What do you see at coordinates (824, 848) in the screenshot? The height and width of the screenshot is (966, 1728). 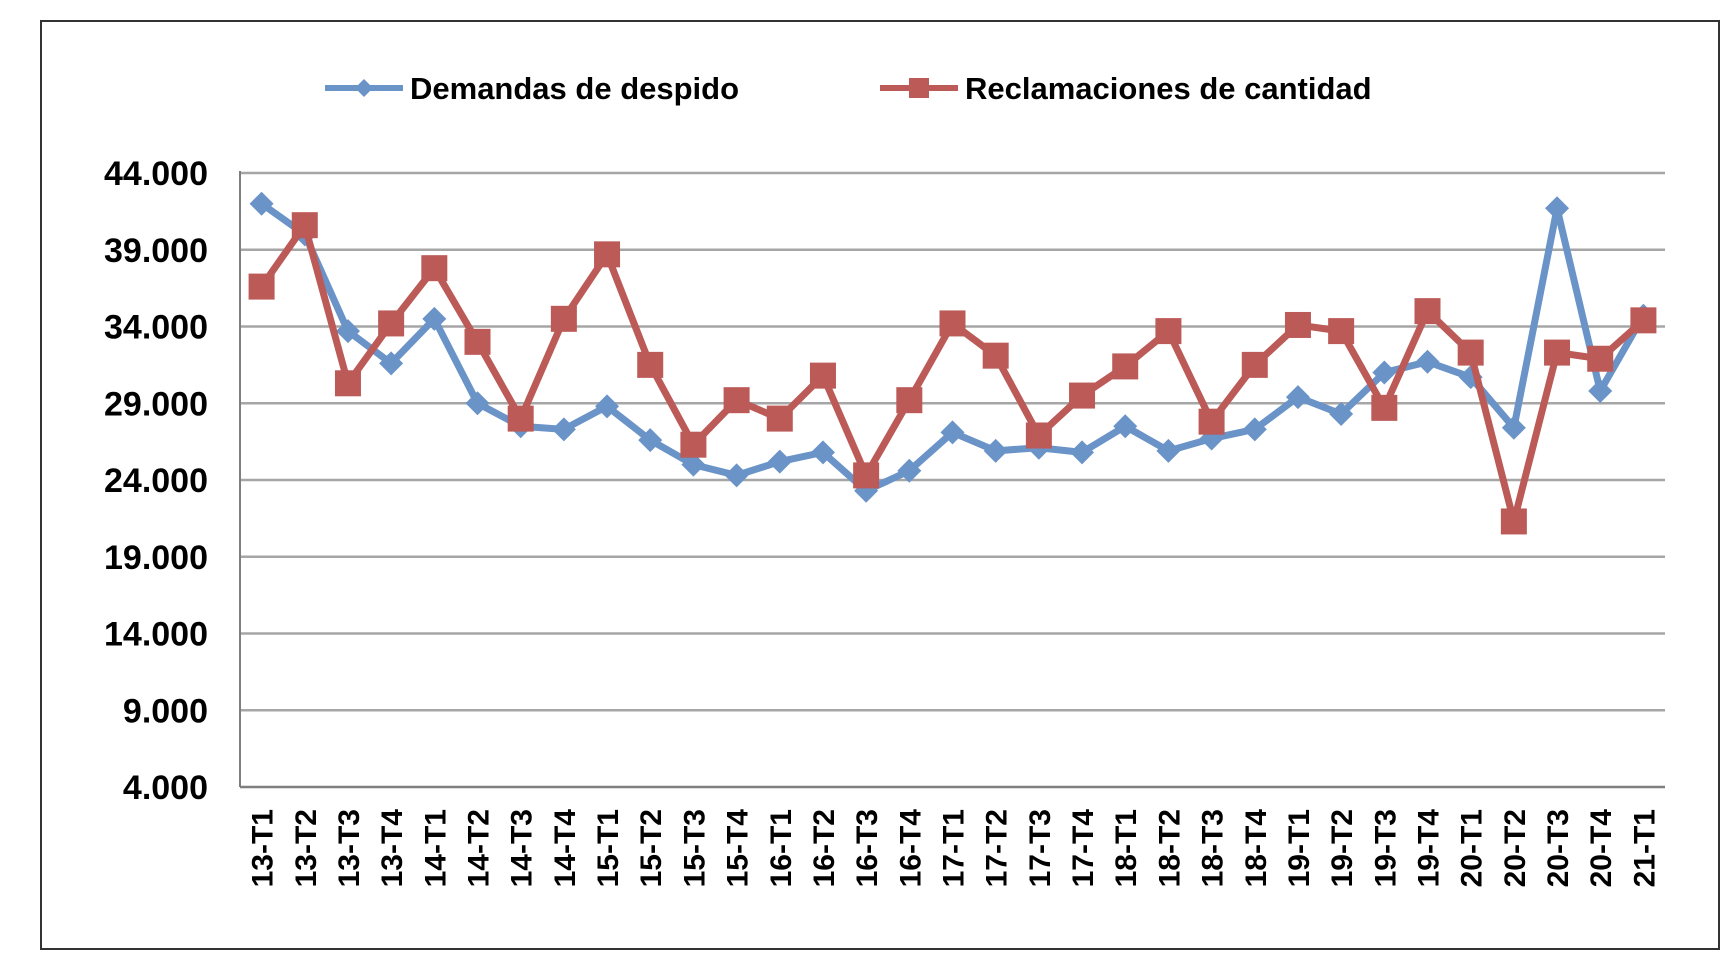 I see `x-tick-label: 16-T2` at bounding box center [824, 848].